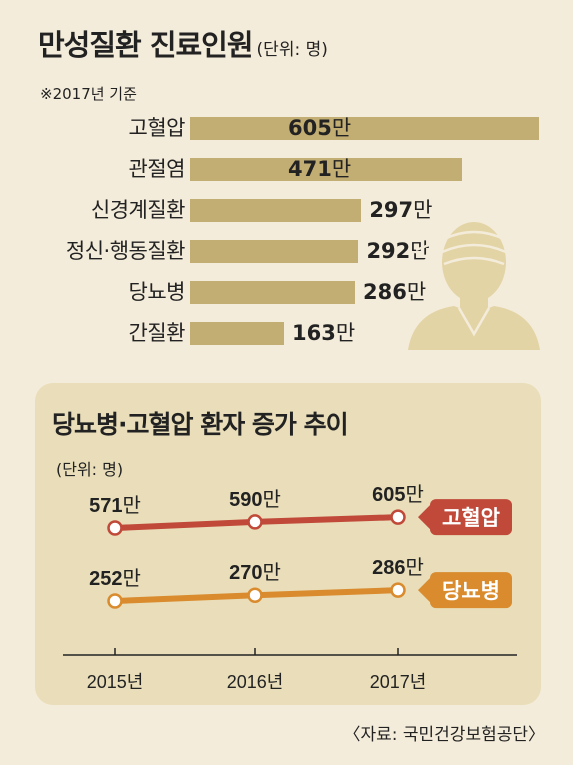  What do you see at coordinates (398, 682) in the screenshot?
I see `x-tick-label: 2017년` at bounding box center [398, 682].